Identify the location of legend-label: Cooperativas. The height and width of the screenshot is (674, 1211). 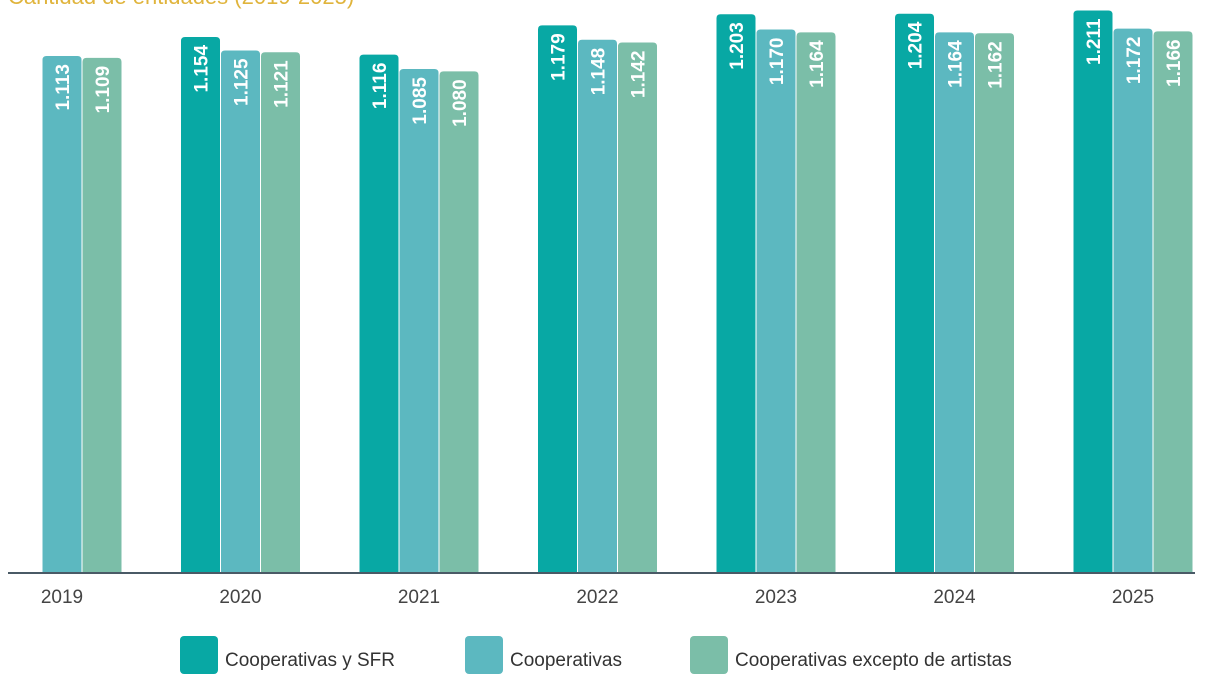
(566, 660).